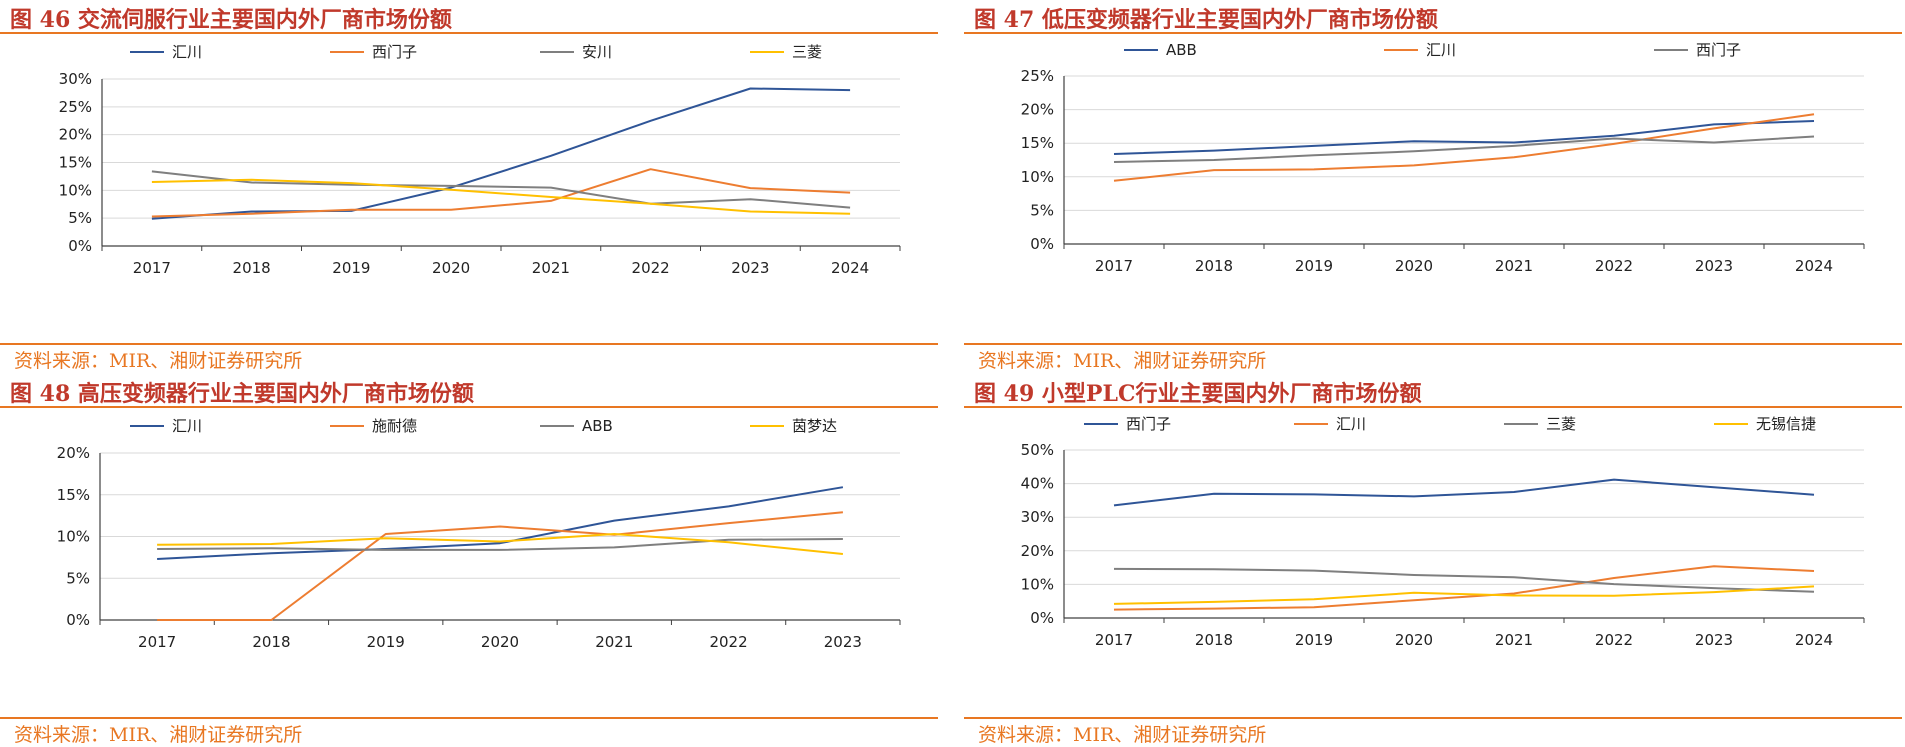  I want to click on y-tick-label: 50%, so click(1037, 450).